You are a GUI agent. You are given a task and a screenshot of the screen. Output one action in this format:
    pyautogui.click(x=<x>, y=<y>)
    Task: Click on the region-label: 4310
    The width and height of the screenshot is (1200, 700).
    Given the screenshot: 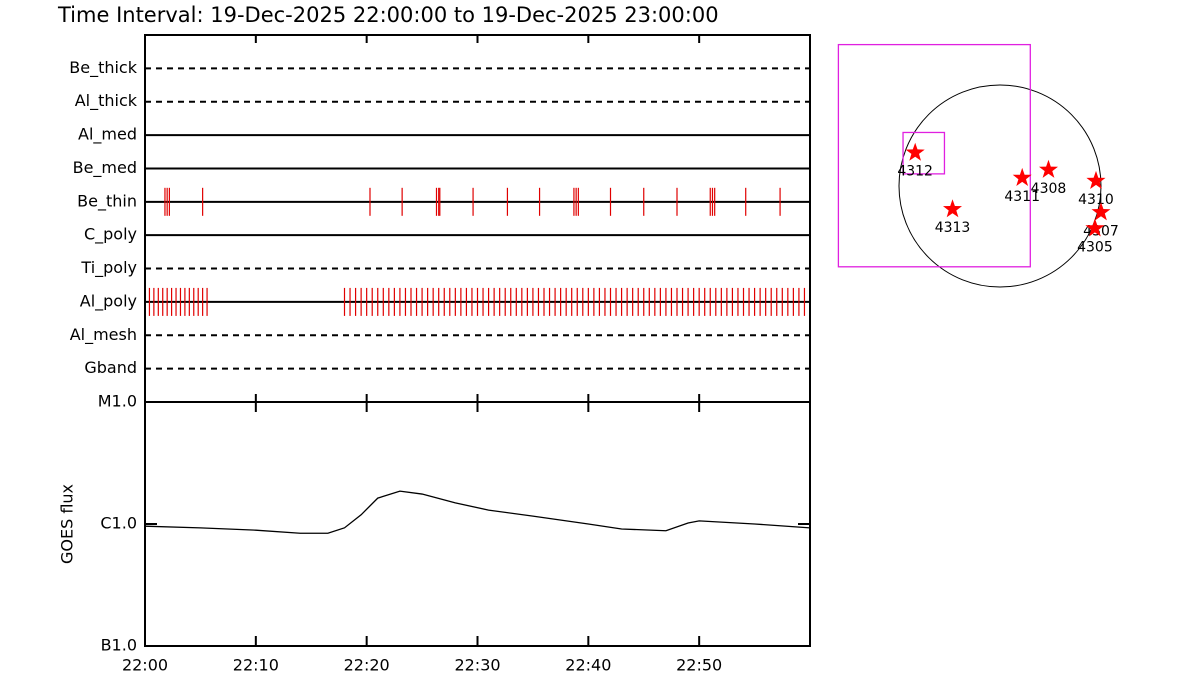 What is the action you would take?
    pyautogui.click(x=1096, y=200)
    